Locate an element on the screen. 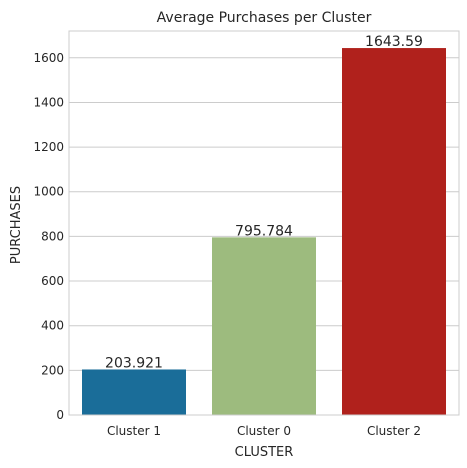 This screenshot has height=468, width=467. y-axis-title: PURCHASES is located at coordinates (16, 225).